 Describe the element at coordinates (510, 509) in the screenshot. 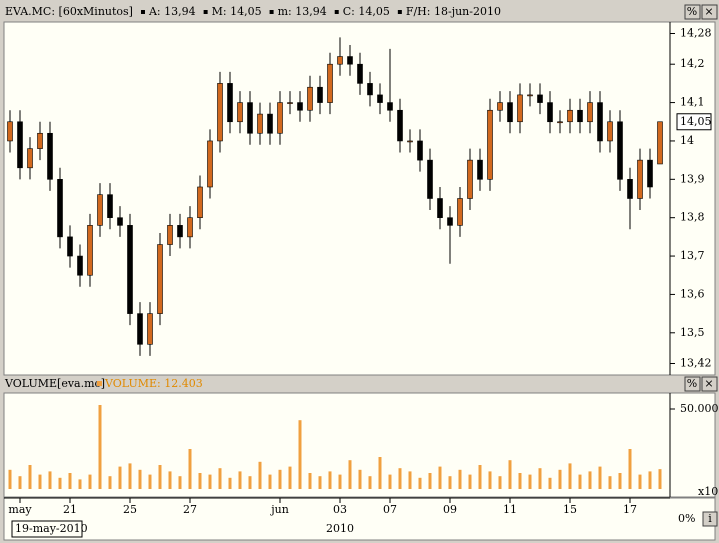

I see `x-tick-label: 11` at that location.